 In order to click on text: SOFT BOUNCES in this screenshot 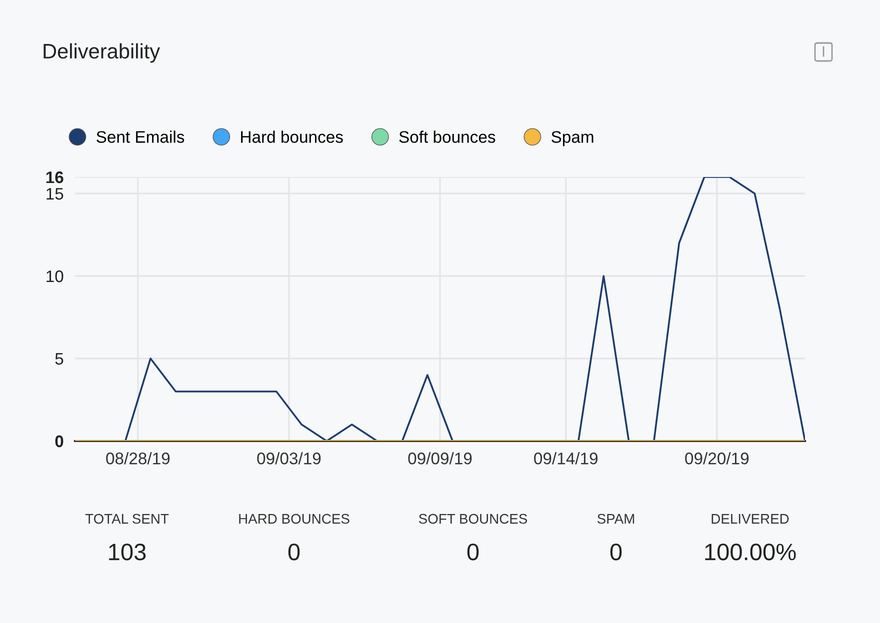, I will do `click(473, 519)`.